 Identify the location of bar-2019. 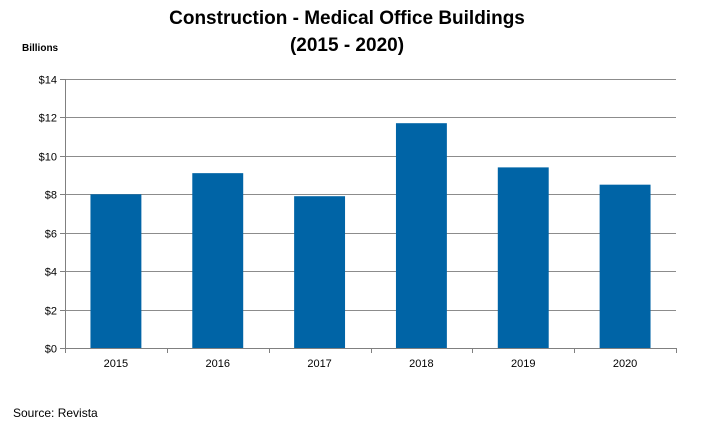
(523, 257).